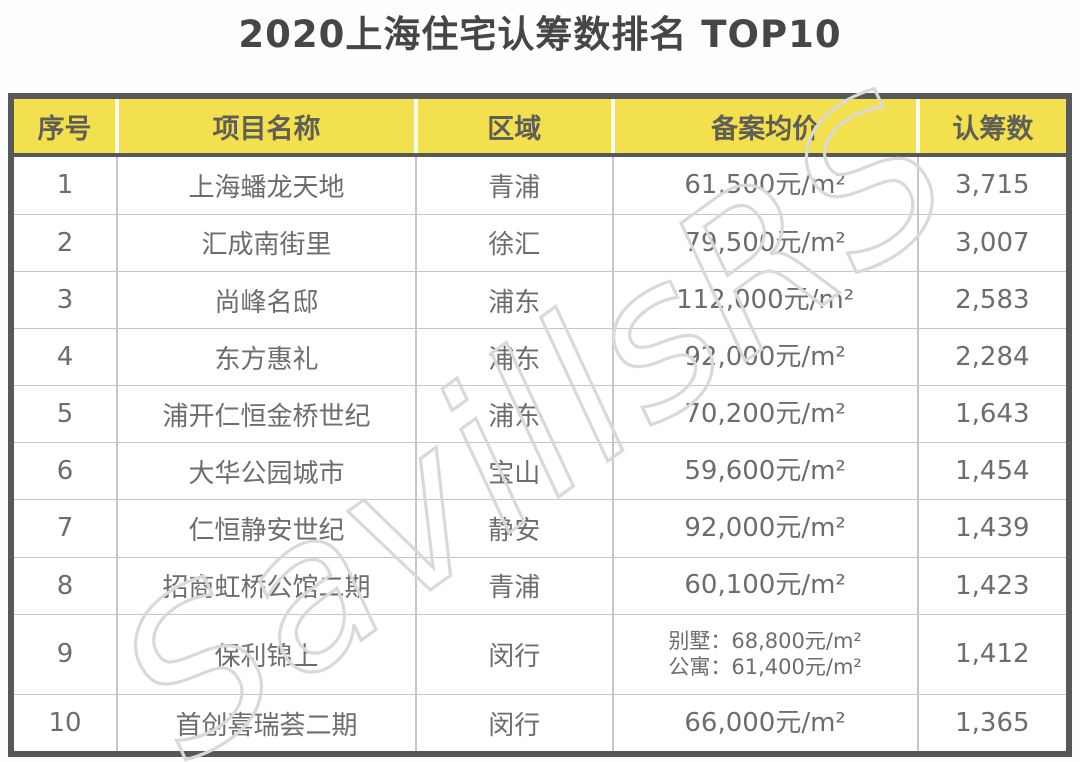  Describe the element at coordinates (765, 641) in the screenshot. I see `price-line: 别墅：68,800元/m²` at that location.